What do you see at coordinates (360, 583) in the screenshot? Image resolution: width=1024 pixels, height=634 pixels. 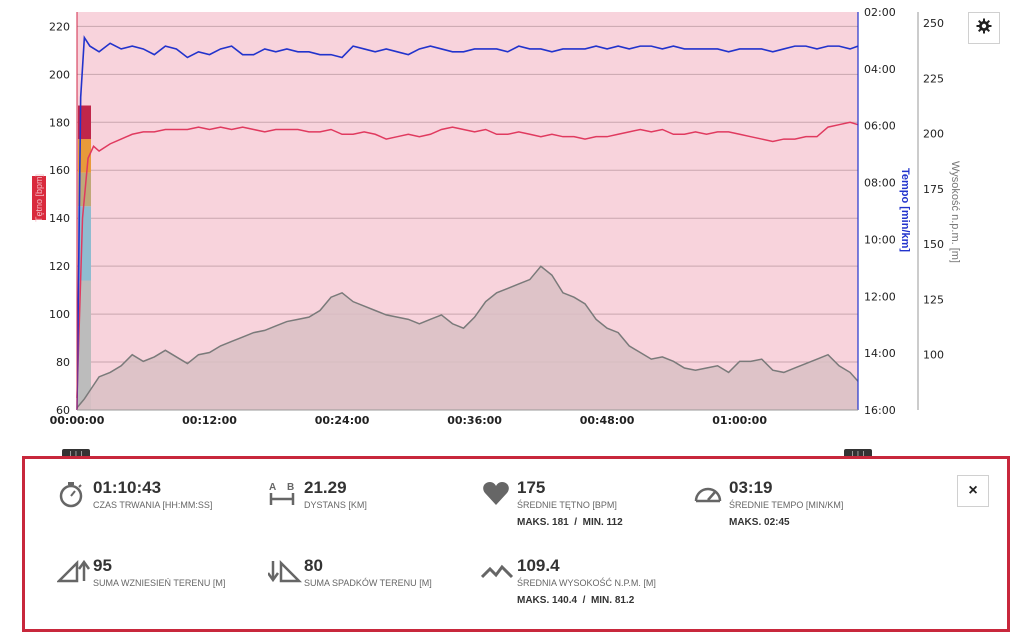 I see `descent-label: SUMA SPADKÓW TERENU` at bounding box center [360, 583].